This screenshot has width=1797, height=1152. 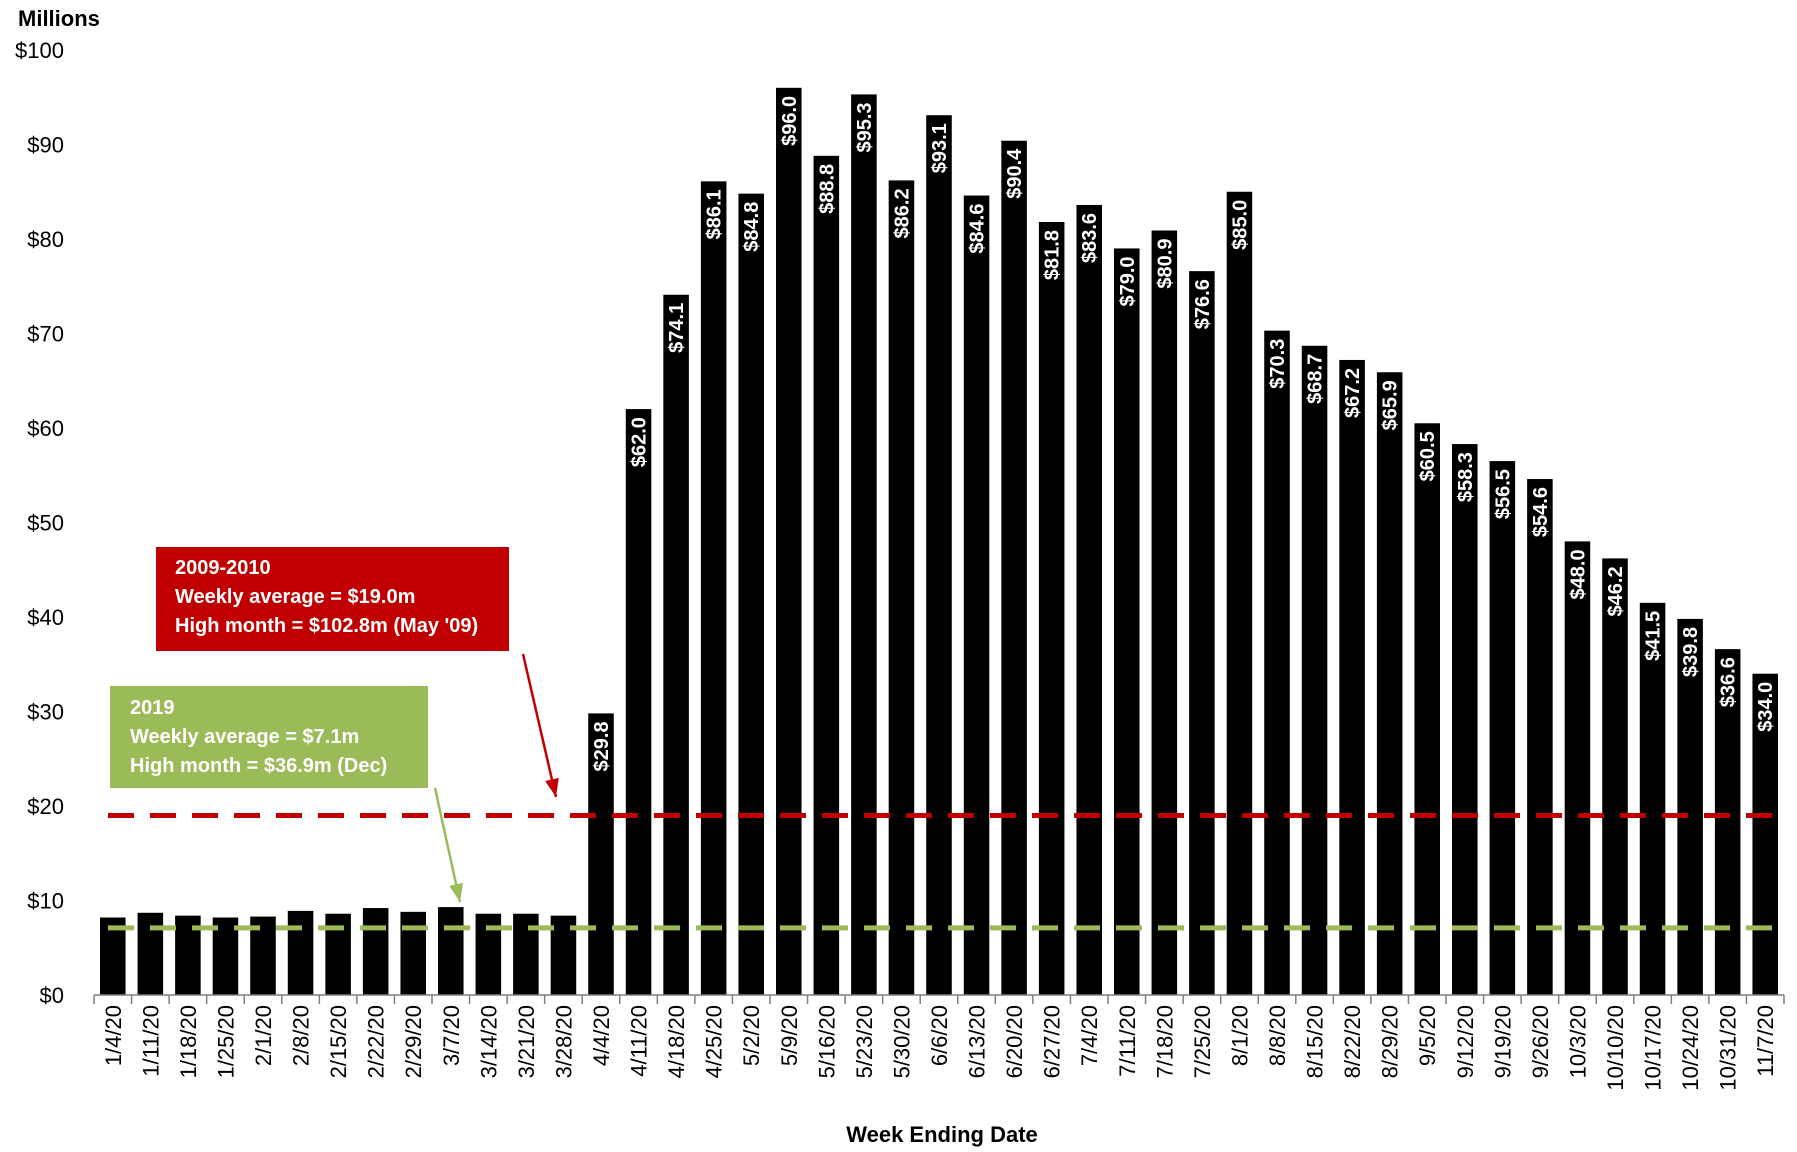 I want to click on y-axis-ticks: $0 $10 $20 $30 $40 $50 $60 $70 $80 $90 $100, so click(x=39, y=523).